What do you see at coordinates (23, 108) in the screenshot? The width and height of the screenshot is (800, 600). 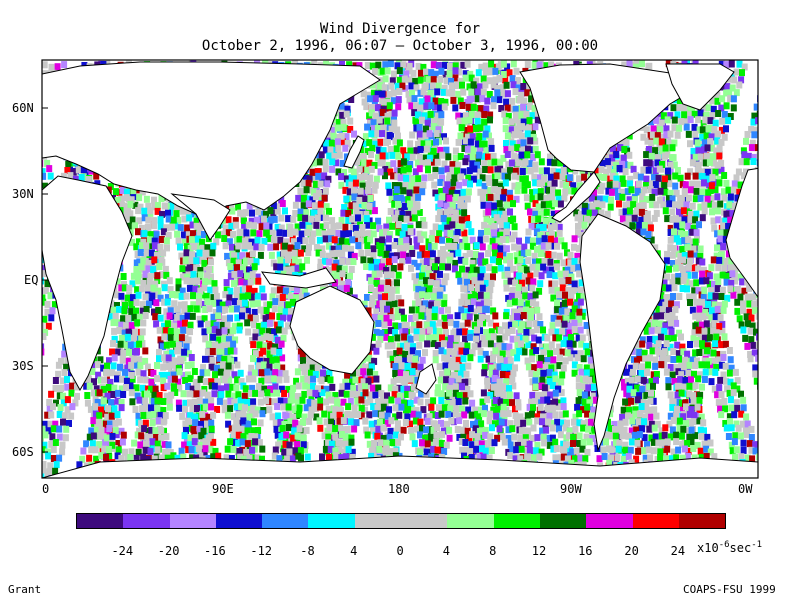 I see `lat-label-60n: 60N` at bounding box center [23, 108].